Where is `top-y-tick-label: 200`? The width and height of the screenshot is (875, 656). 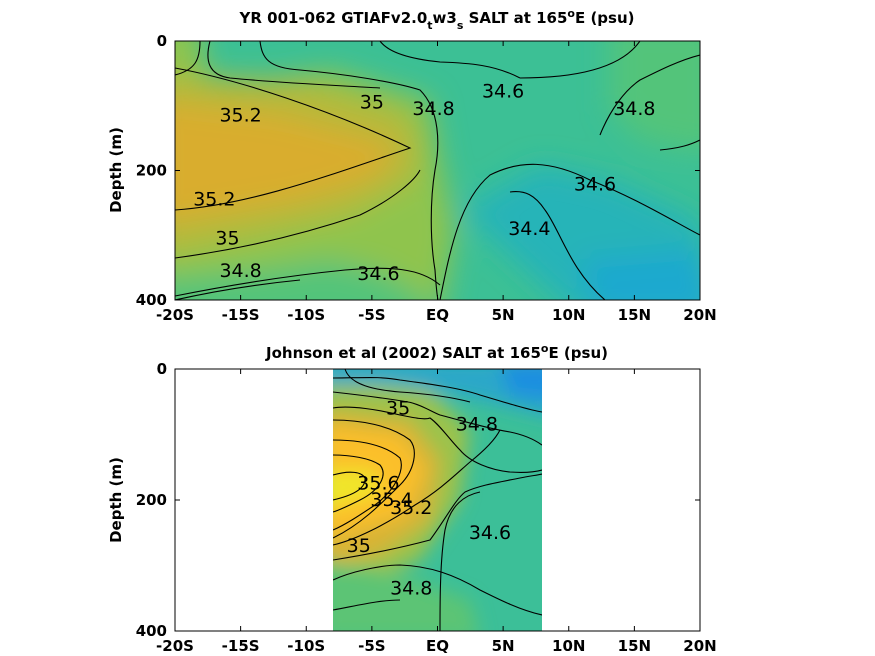 top-y-tick-label: 200 is located at coordinates (151, 171).